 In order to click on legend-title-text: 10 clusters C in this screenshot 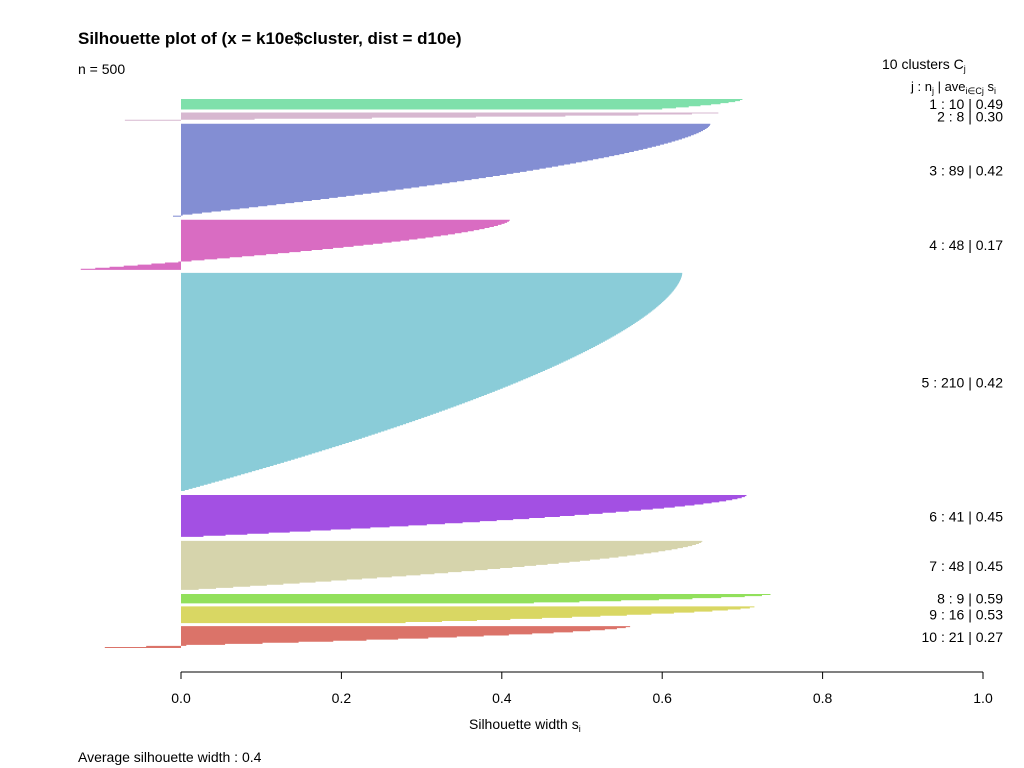, I will do `click(923, 64)`.